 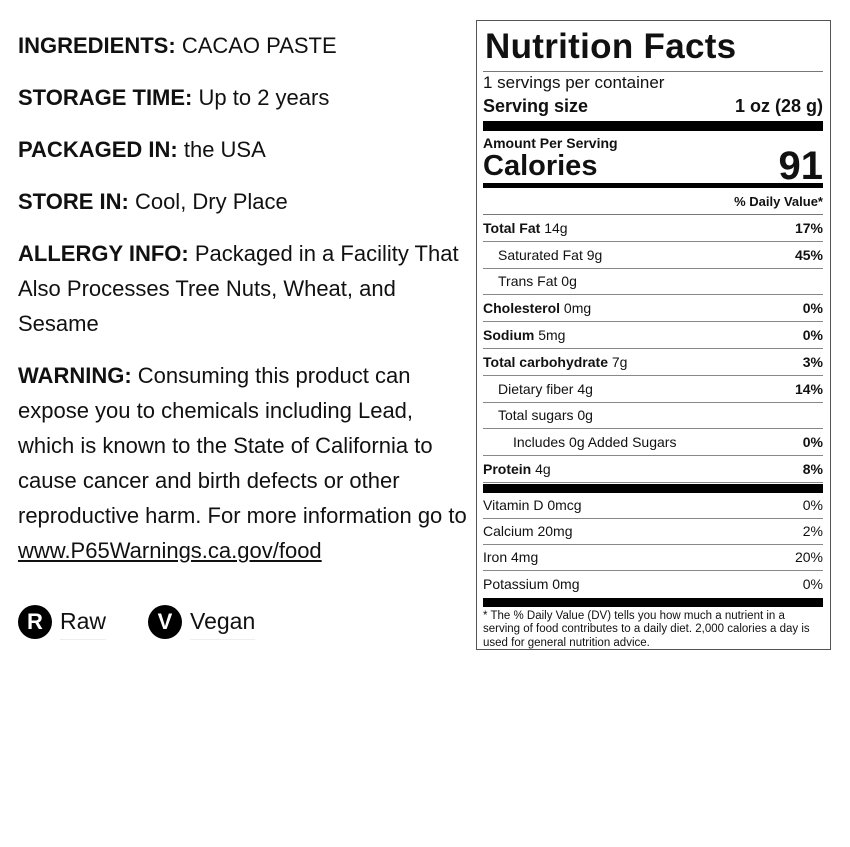 What do you see at coordinates (550, 143) in the screenshot?
I see `amount-per-serving: Amount Per Serving` at bounding box center [550, 143].